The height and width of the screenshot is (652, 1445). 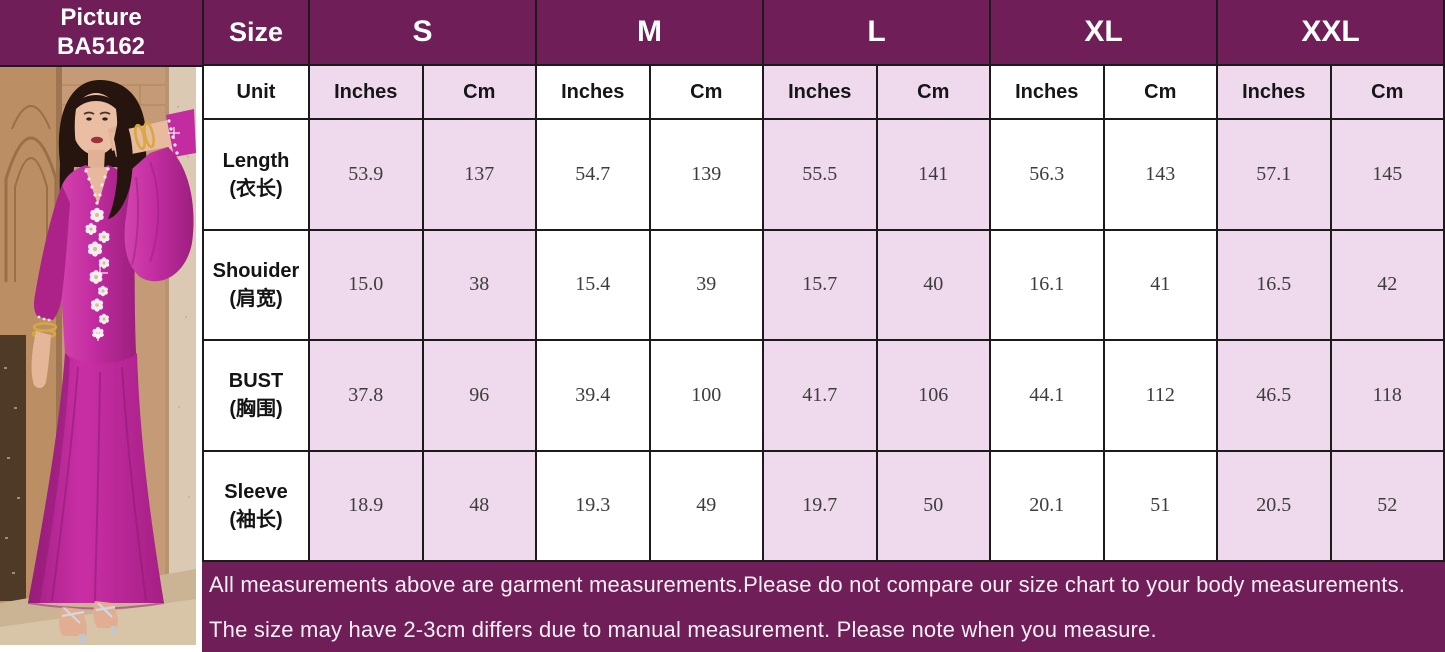 I want to click on size-header-m: M, so click(x=649, y=33).